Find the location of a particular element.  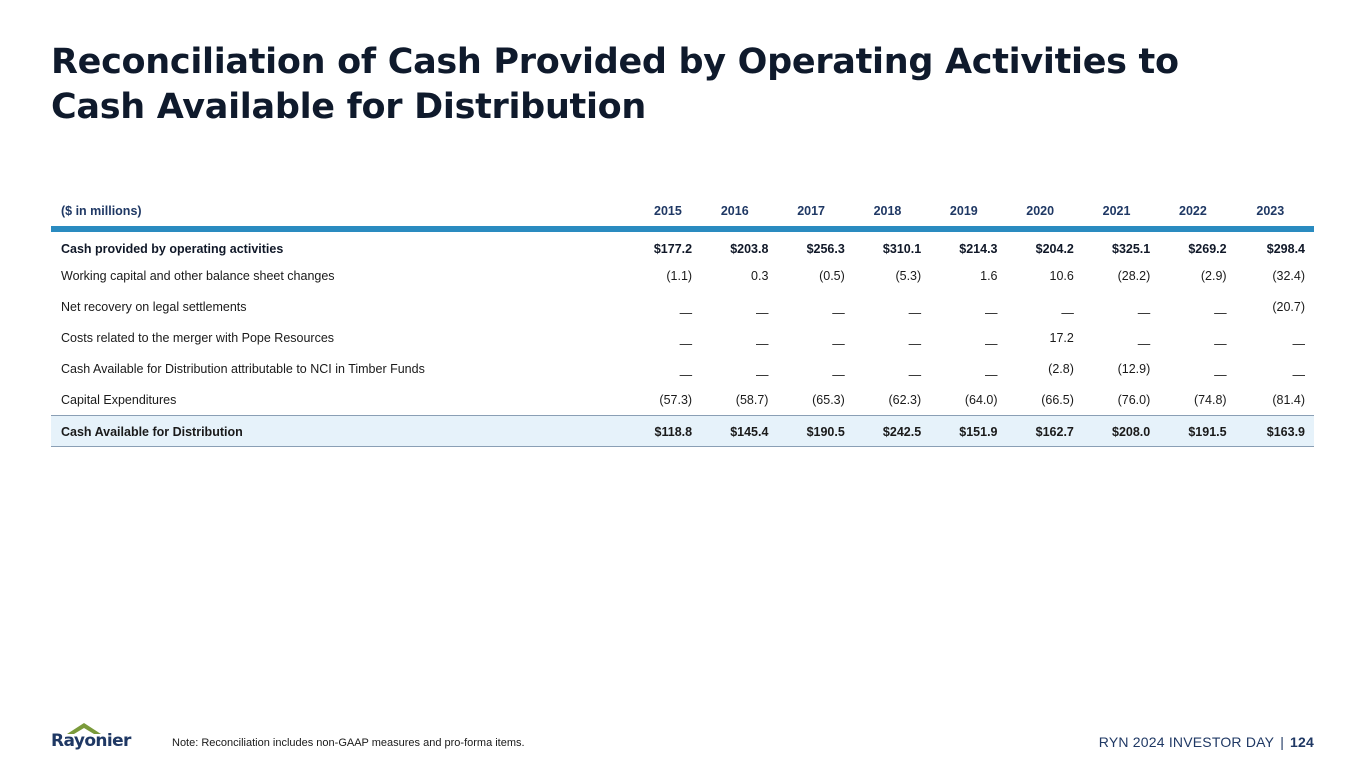

table-cell: (0.5) is located at coordinates (832, 276).